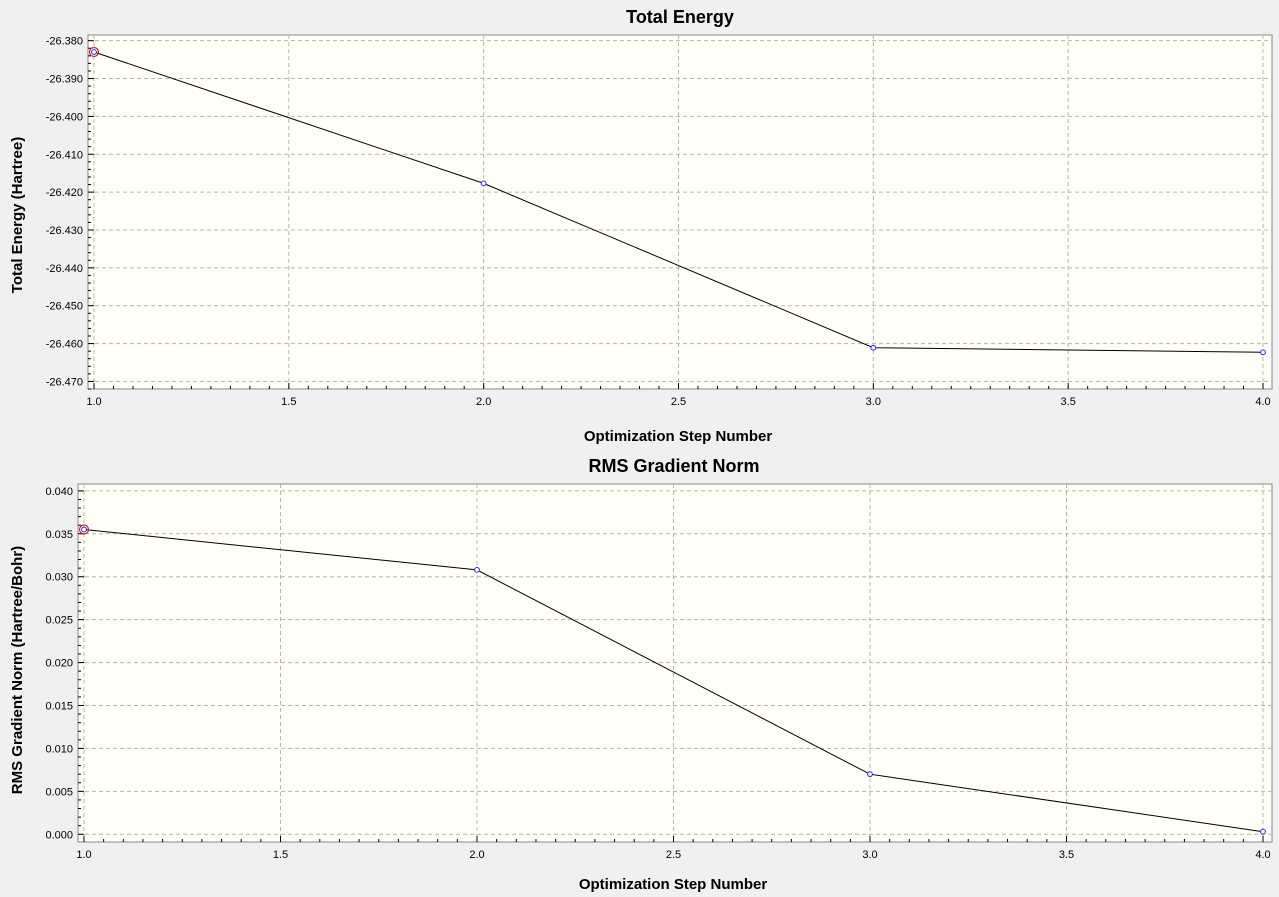  What do you see at coordinates (59, 492) in the screenshot?
I see `y-tick-label: 0.040` at bounding box center [59, 492].